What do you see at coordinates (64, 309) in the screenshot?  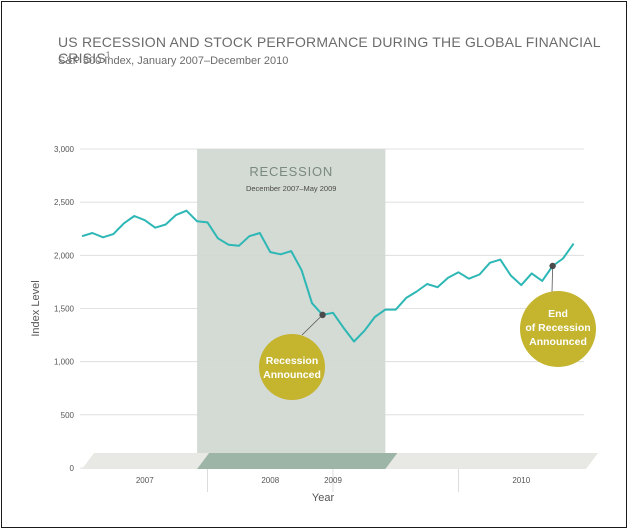 I see `y-tick-label: 1,500` at bounding box center [64, 309].